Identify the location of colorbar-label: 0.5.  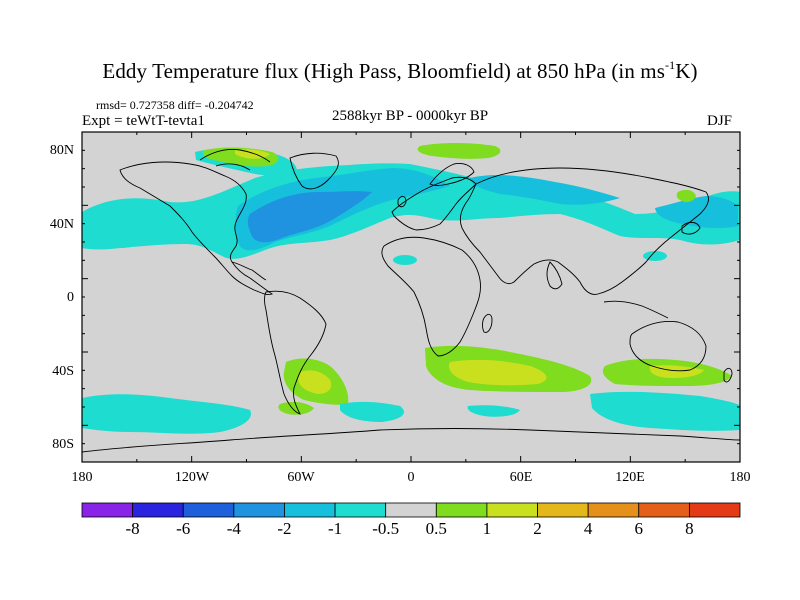
(436, 528).